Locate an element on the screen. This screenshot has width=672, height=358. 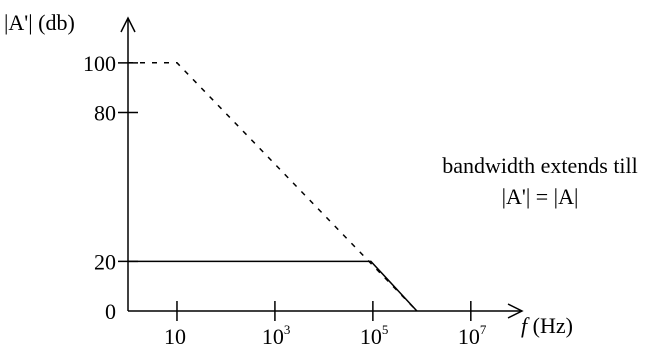
y-axis-arrow is located at coordinates (128, 24).